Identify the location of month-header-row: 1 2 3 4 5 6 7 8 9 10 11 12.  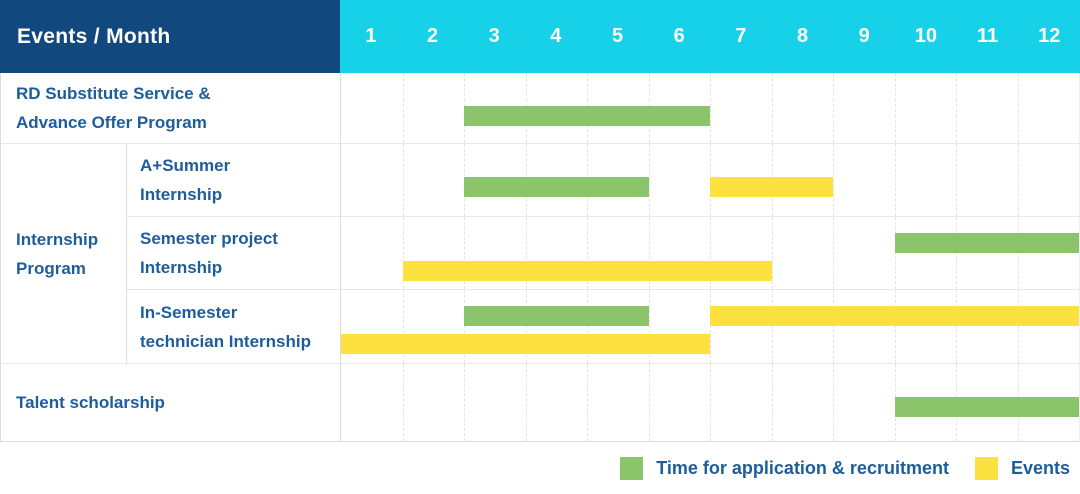
(710, 36).